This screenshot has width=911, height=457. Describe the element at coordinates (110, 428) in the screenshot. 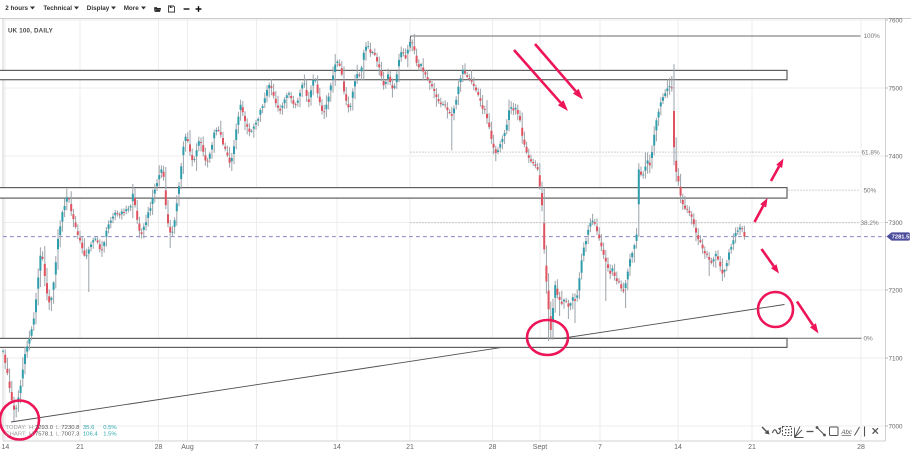

I see `svg-text: 0.5%` at that location.